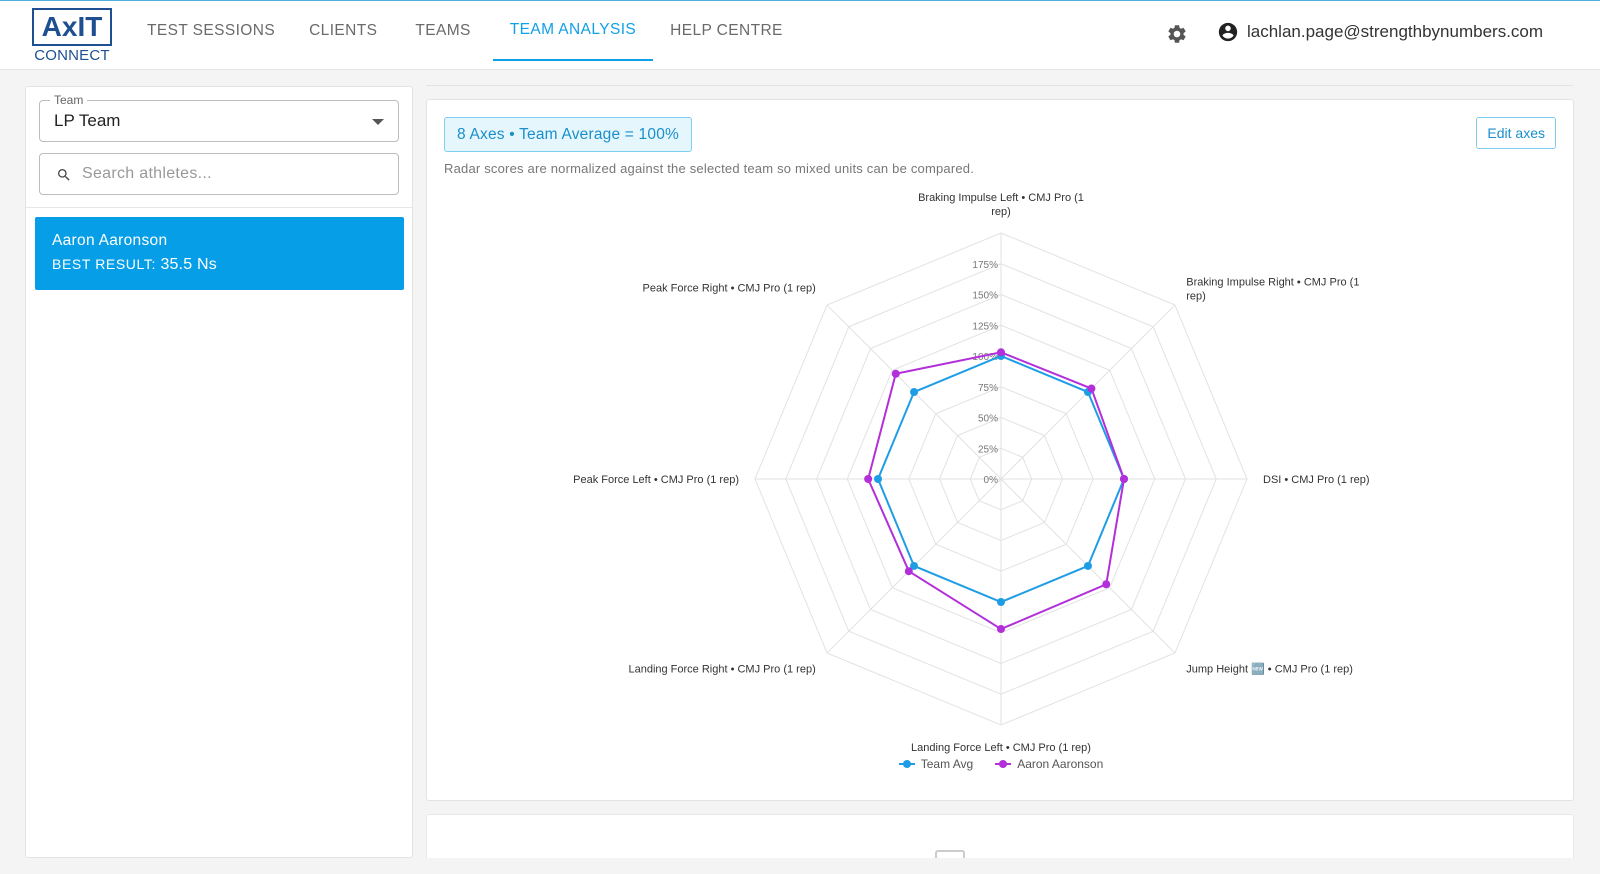  I want to click on page-bottom-edge, so click(800, 866).